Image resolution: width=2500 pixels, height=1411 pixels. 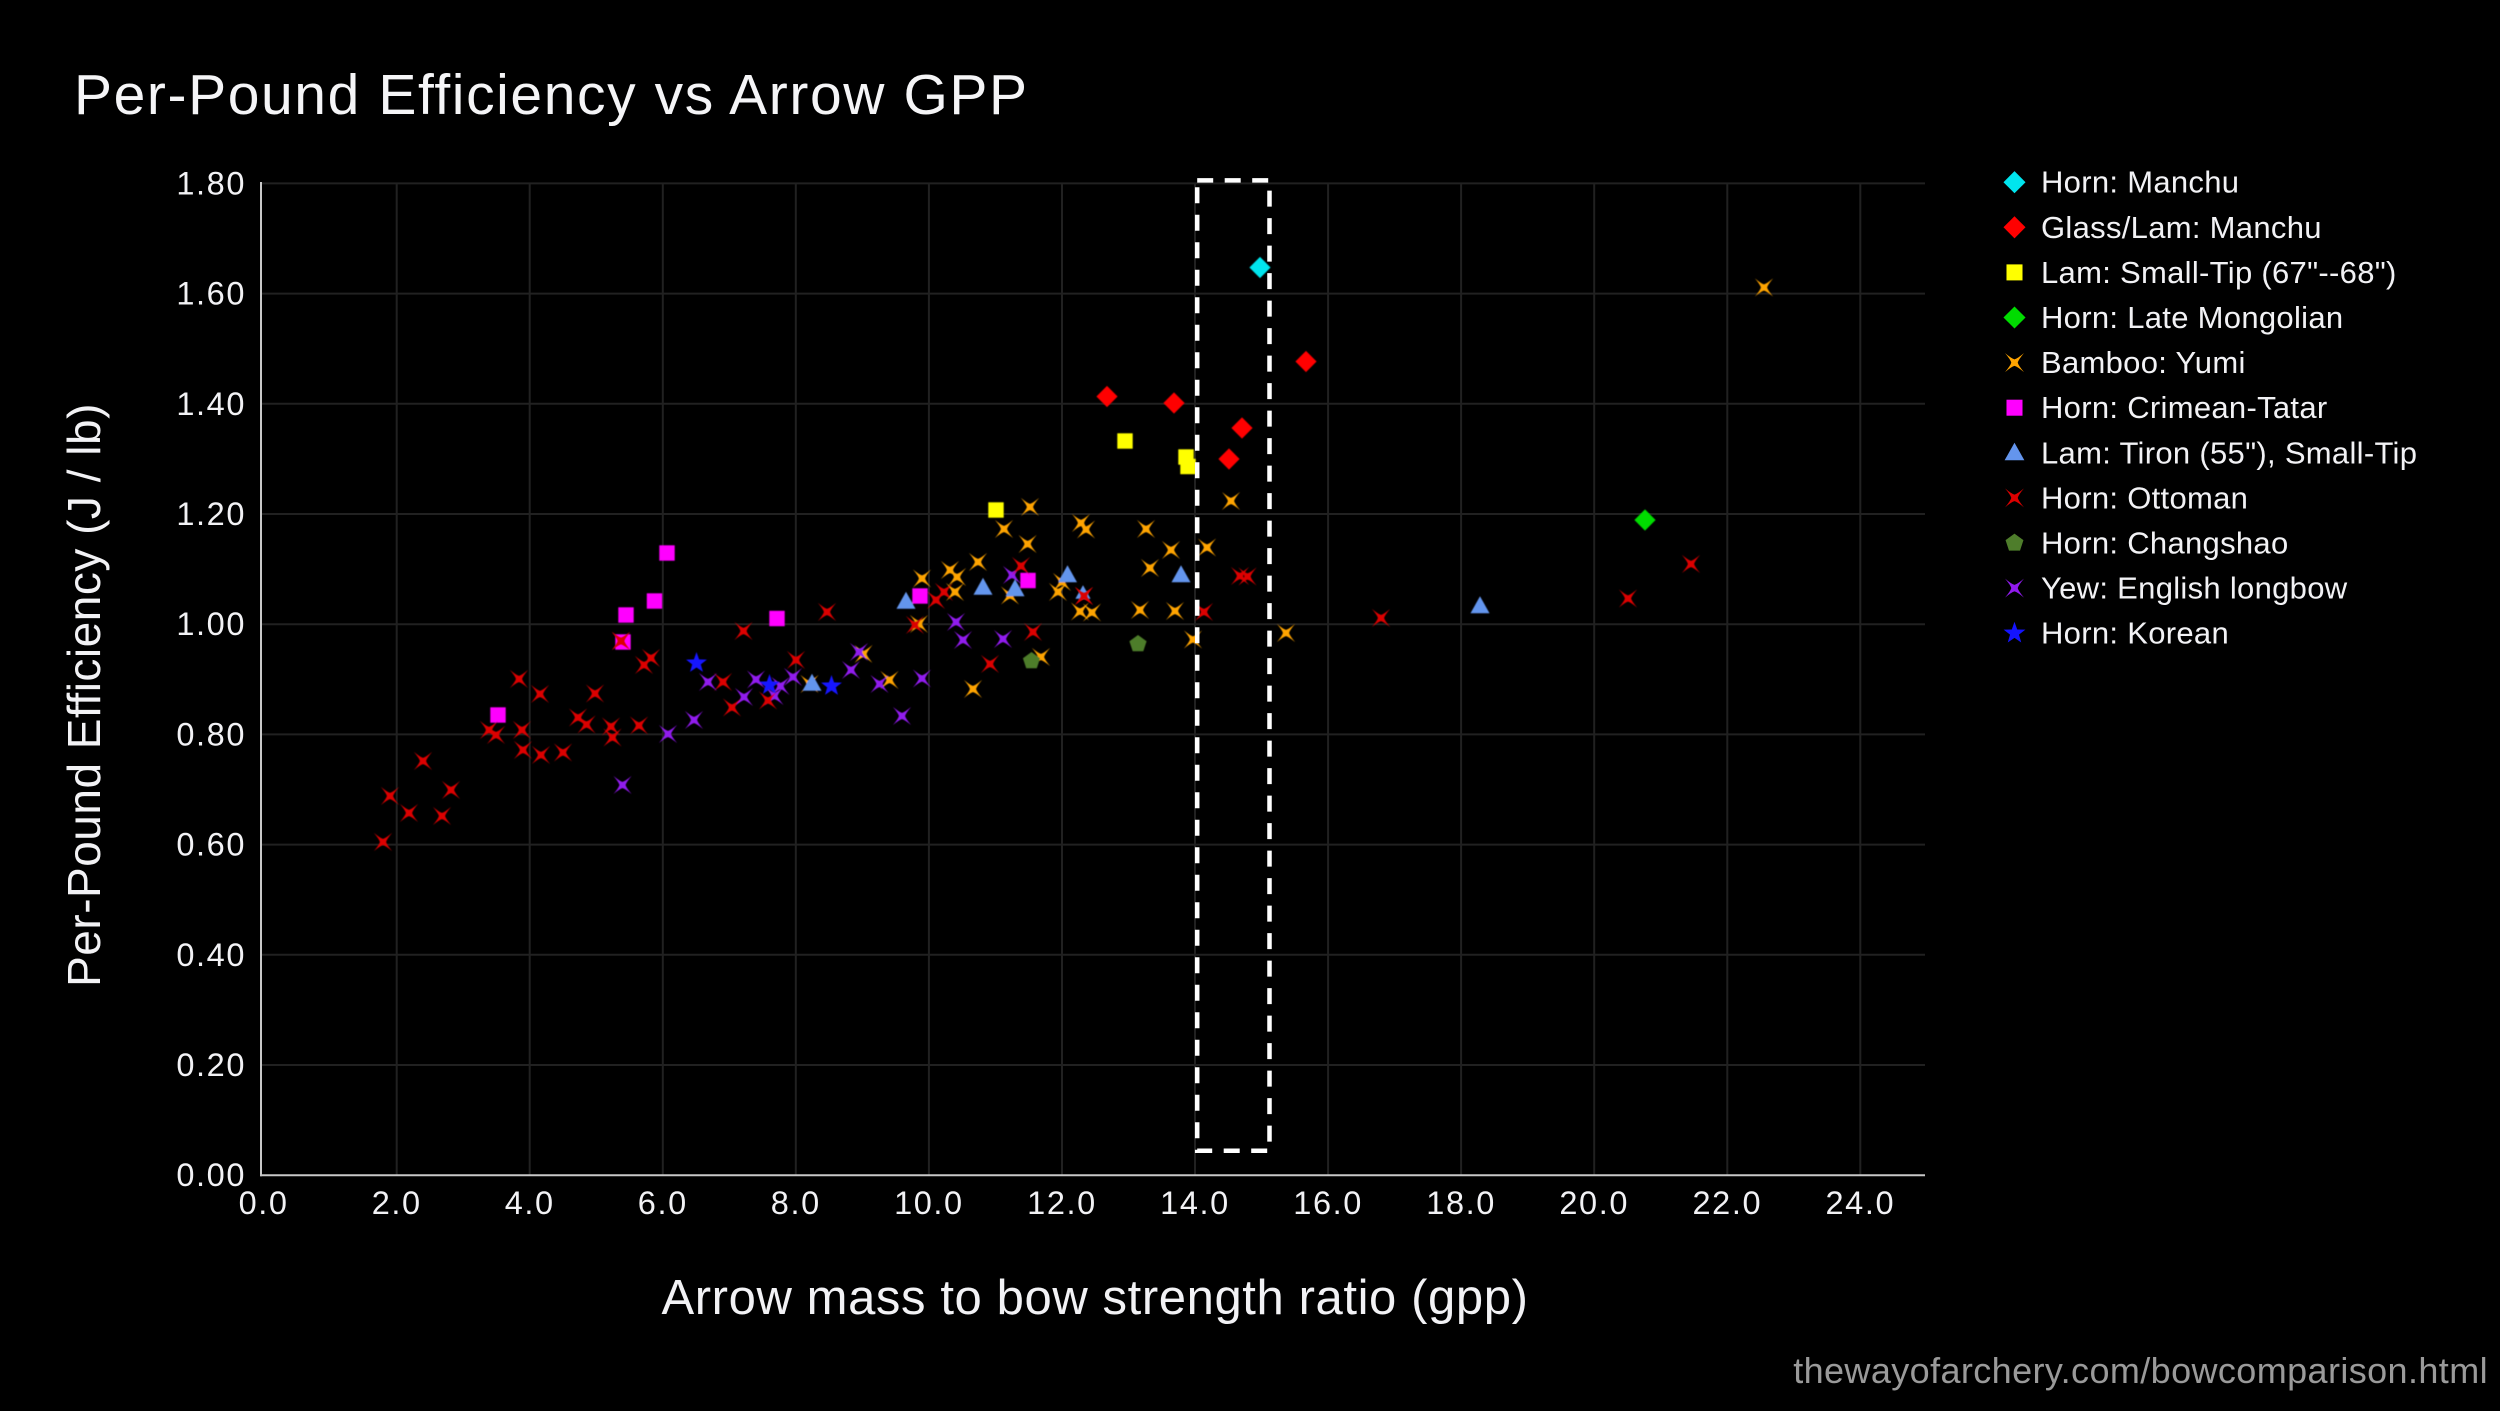 What do you see at coordinates (551, 95) in the screenshot?
I see `svg-text:Per-Pound Efficiency vs Arrow: Per-Pound Efficiency vs Arrow GPP` at bounding box center [551, 95].